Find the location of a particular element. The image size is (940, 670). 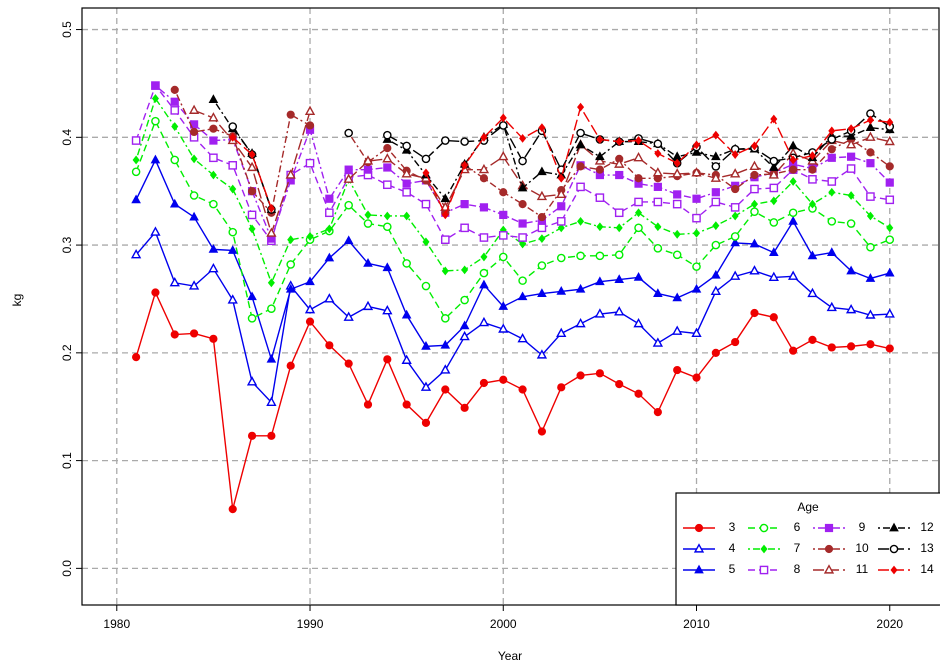

y-tick-label: 0.3 is located at coordinates (67, 244).